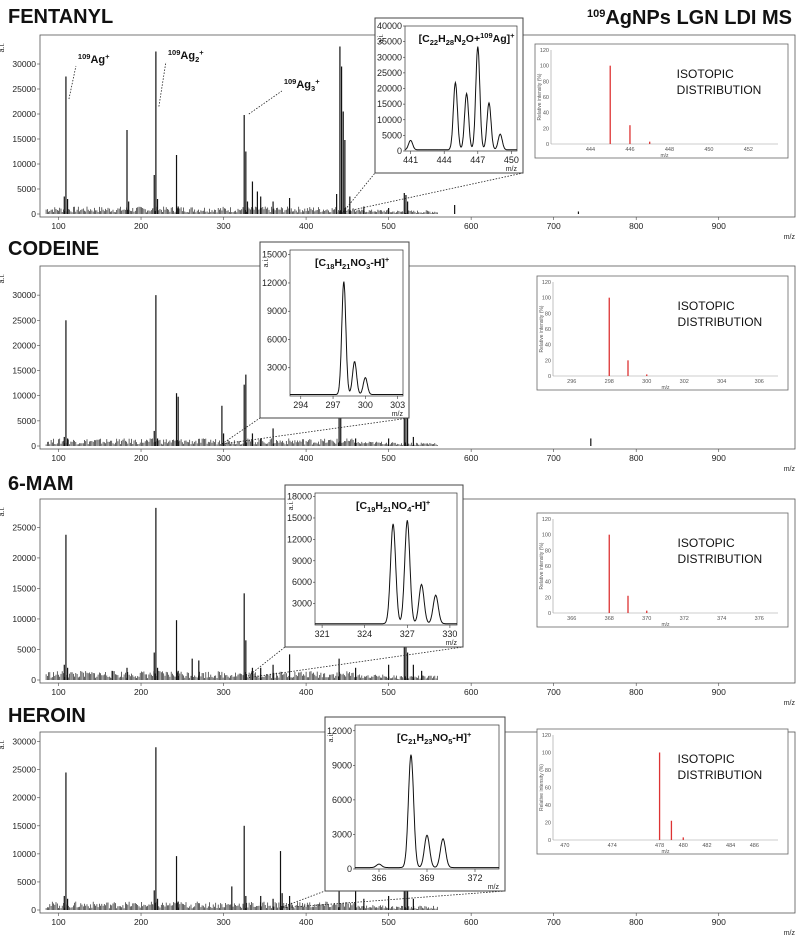 The image size is (798, 937). Describe the element at coordinates (609, 382) in the screenshot. I see `isotopic-x-tick-label: 298` at that location.